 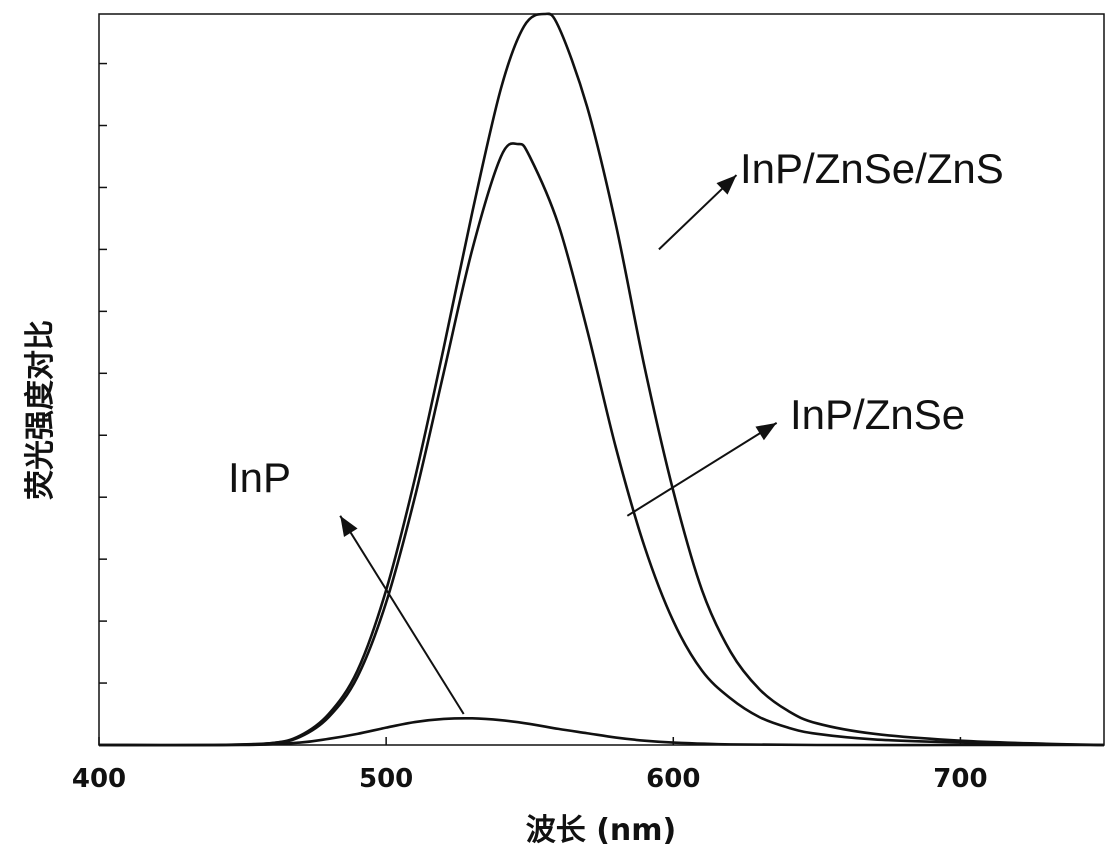 I want to click on y-axis-label: 荧光强度对比, so click(x=40, y=410).